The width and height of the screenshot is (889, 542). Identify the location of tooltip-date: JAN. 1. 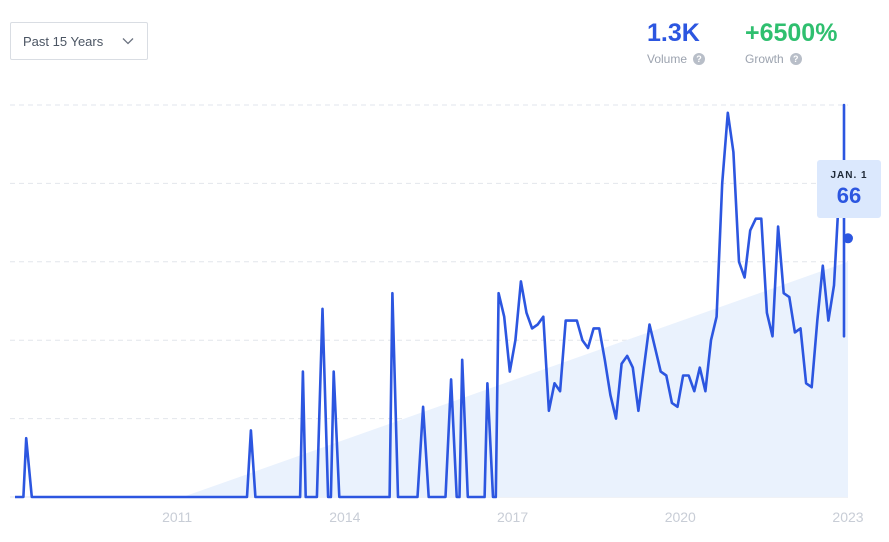
(849, 175).